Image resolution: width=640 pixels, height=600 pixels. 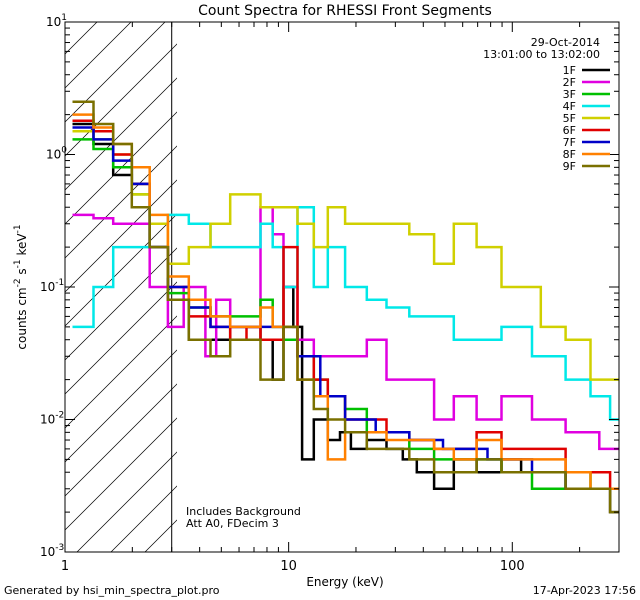 What do you see at coordinates (243, 511) in the screenshot?
I see `annotation-background: Includes Background` at bounding box center [243, 511].